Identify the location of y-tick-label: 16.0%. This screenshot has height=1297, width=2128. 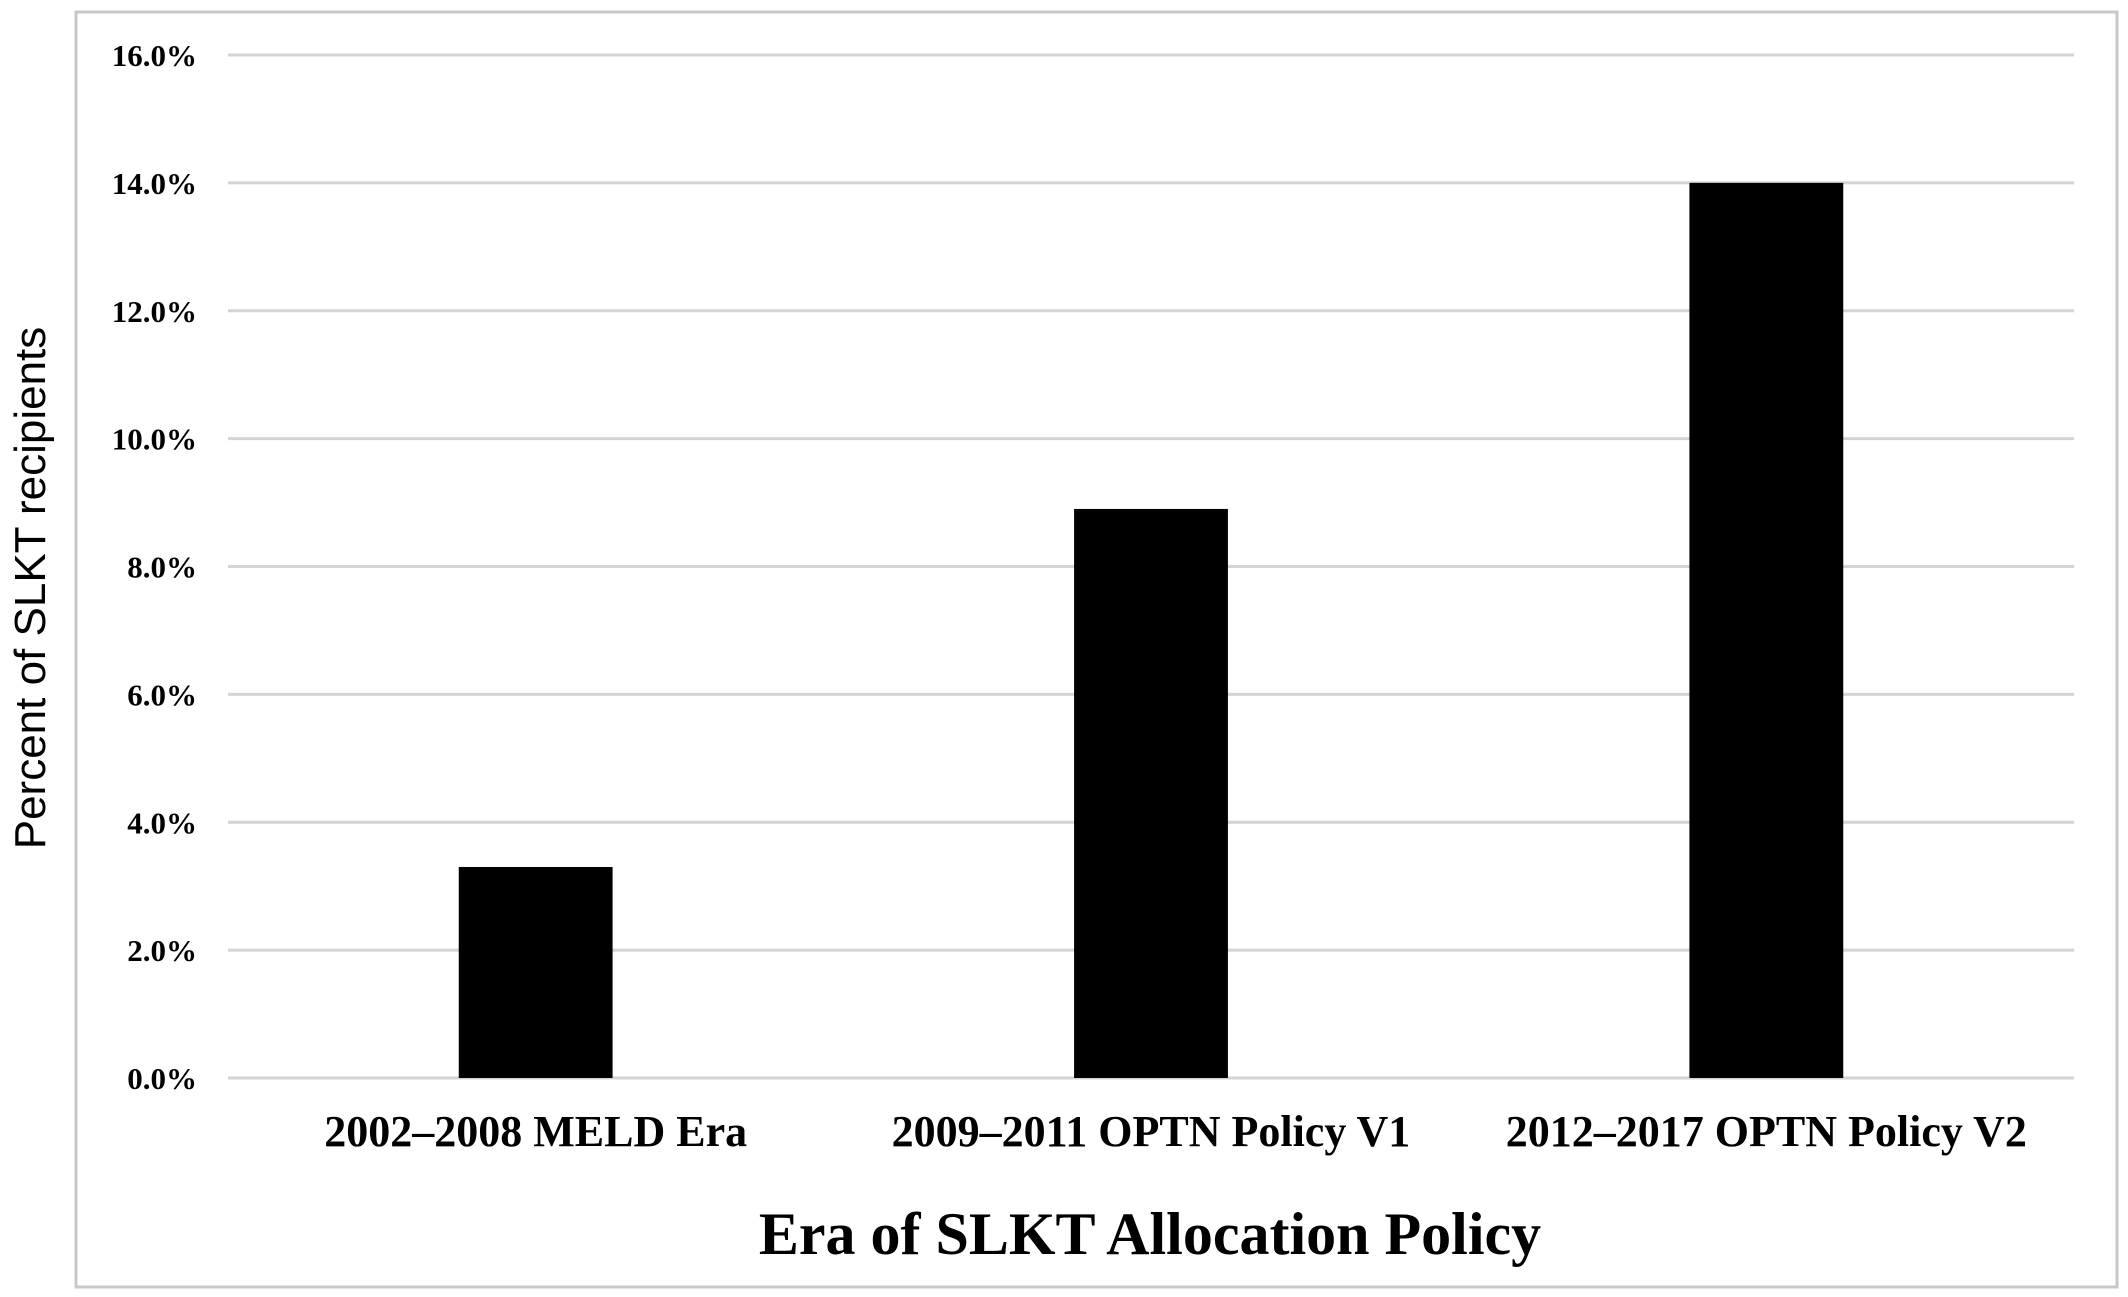
(154, 55).